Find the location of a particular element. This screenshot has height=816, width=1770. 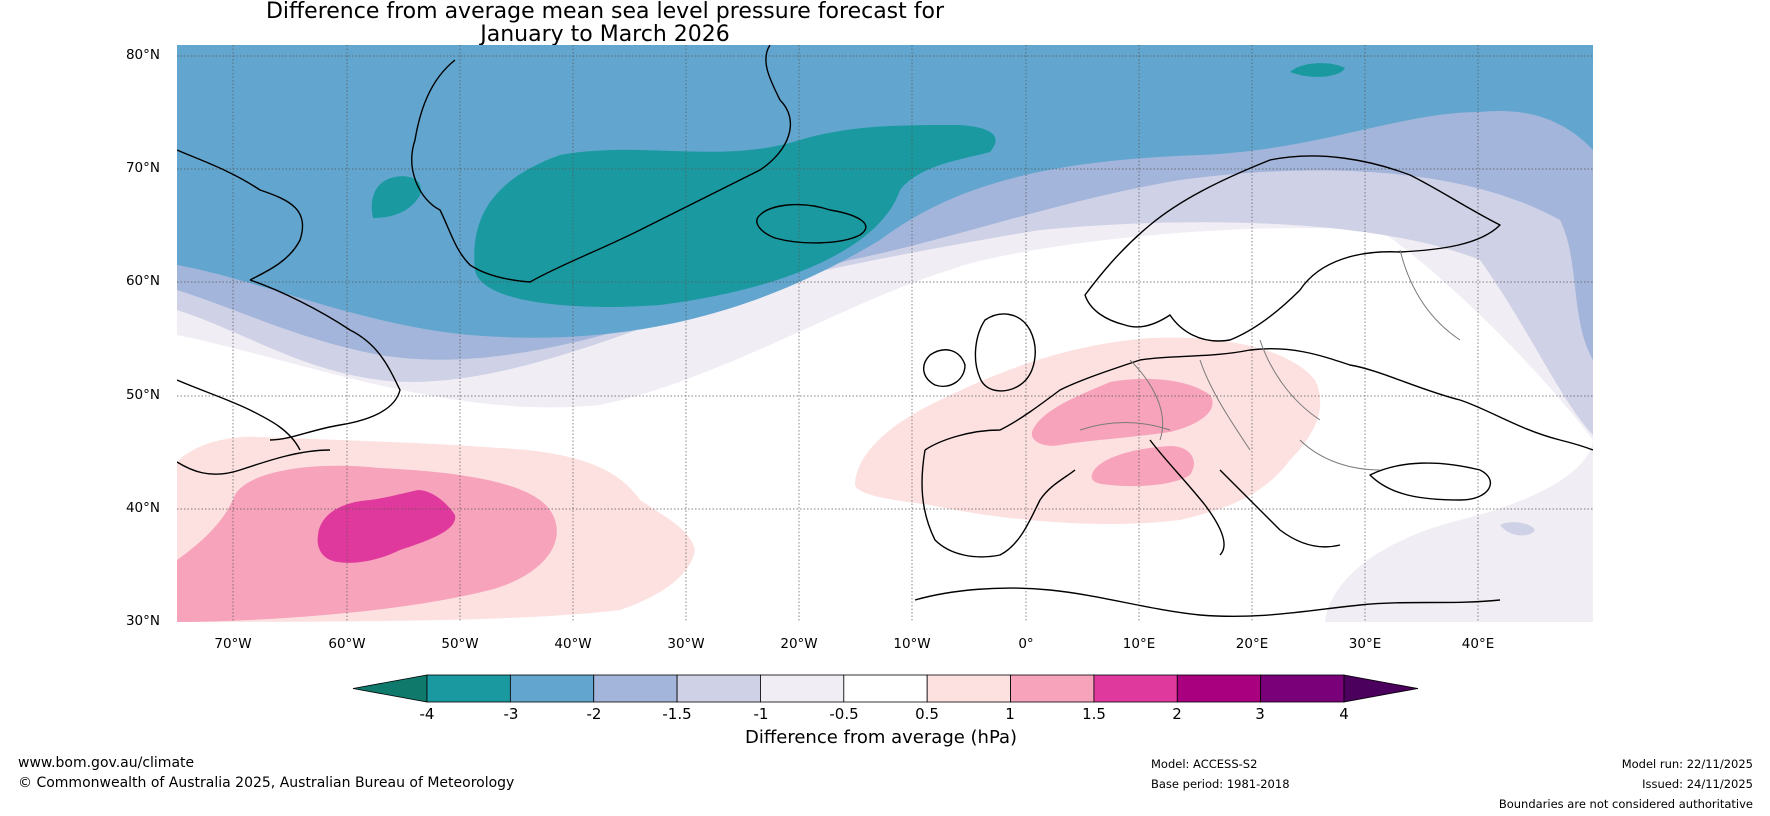

colorbar-tick-label: 1.5 is located at coordinates (1094, 714).